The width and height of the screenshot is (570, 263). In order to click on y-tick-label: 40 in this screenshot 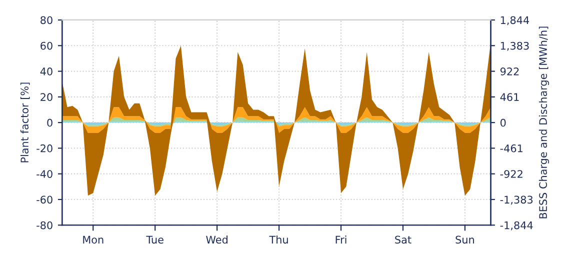, I will do `click(46, 72)`.